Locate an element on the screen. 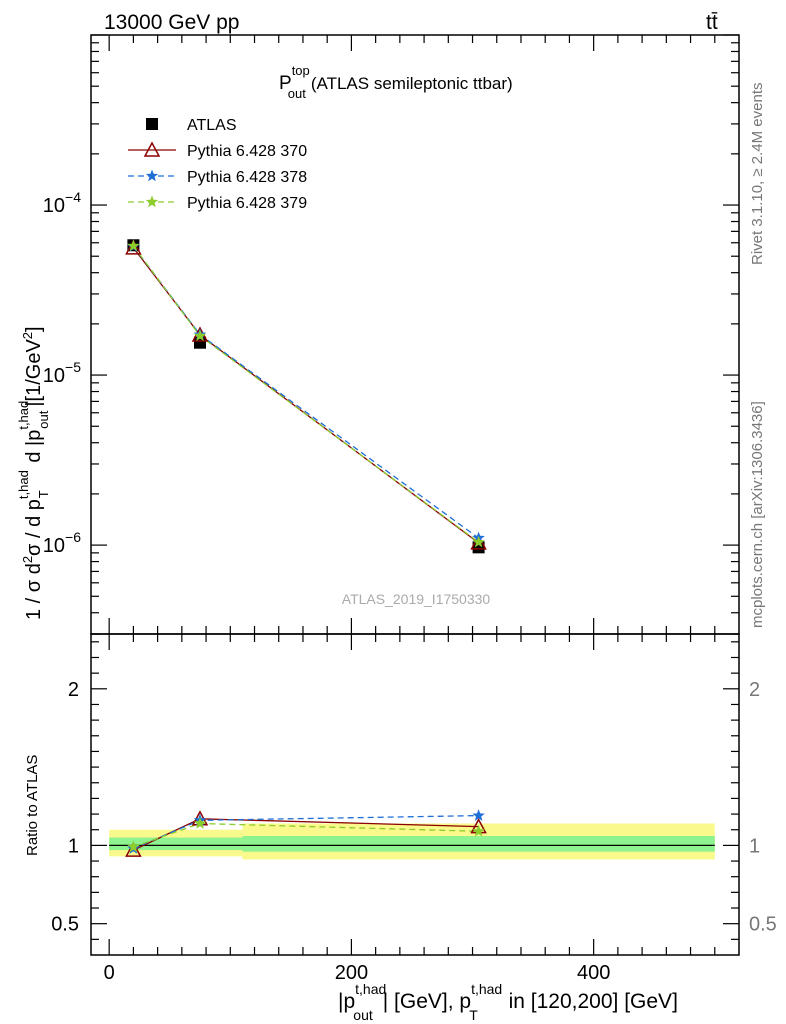 The image size is (786, 1024). title-sup: top is located at coordinates (301, 70).